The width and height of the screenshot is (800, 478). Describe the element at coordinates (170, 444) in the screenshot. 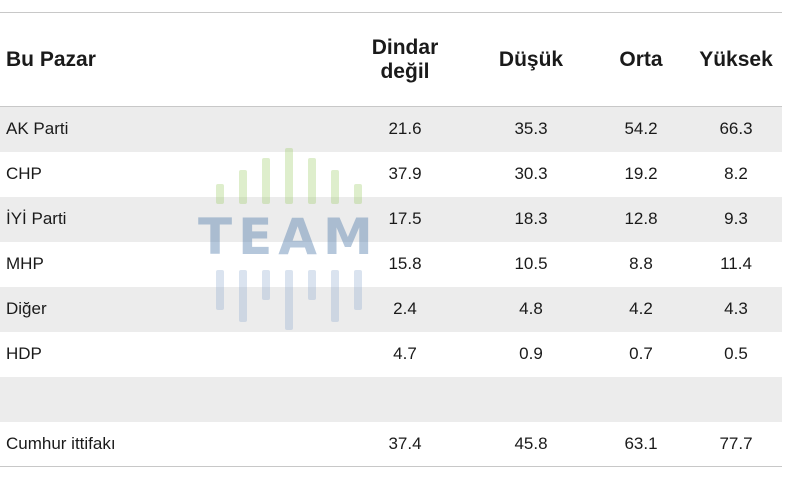

I see `party-name-cell: Cumhur ittifakı` at that location.